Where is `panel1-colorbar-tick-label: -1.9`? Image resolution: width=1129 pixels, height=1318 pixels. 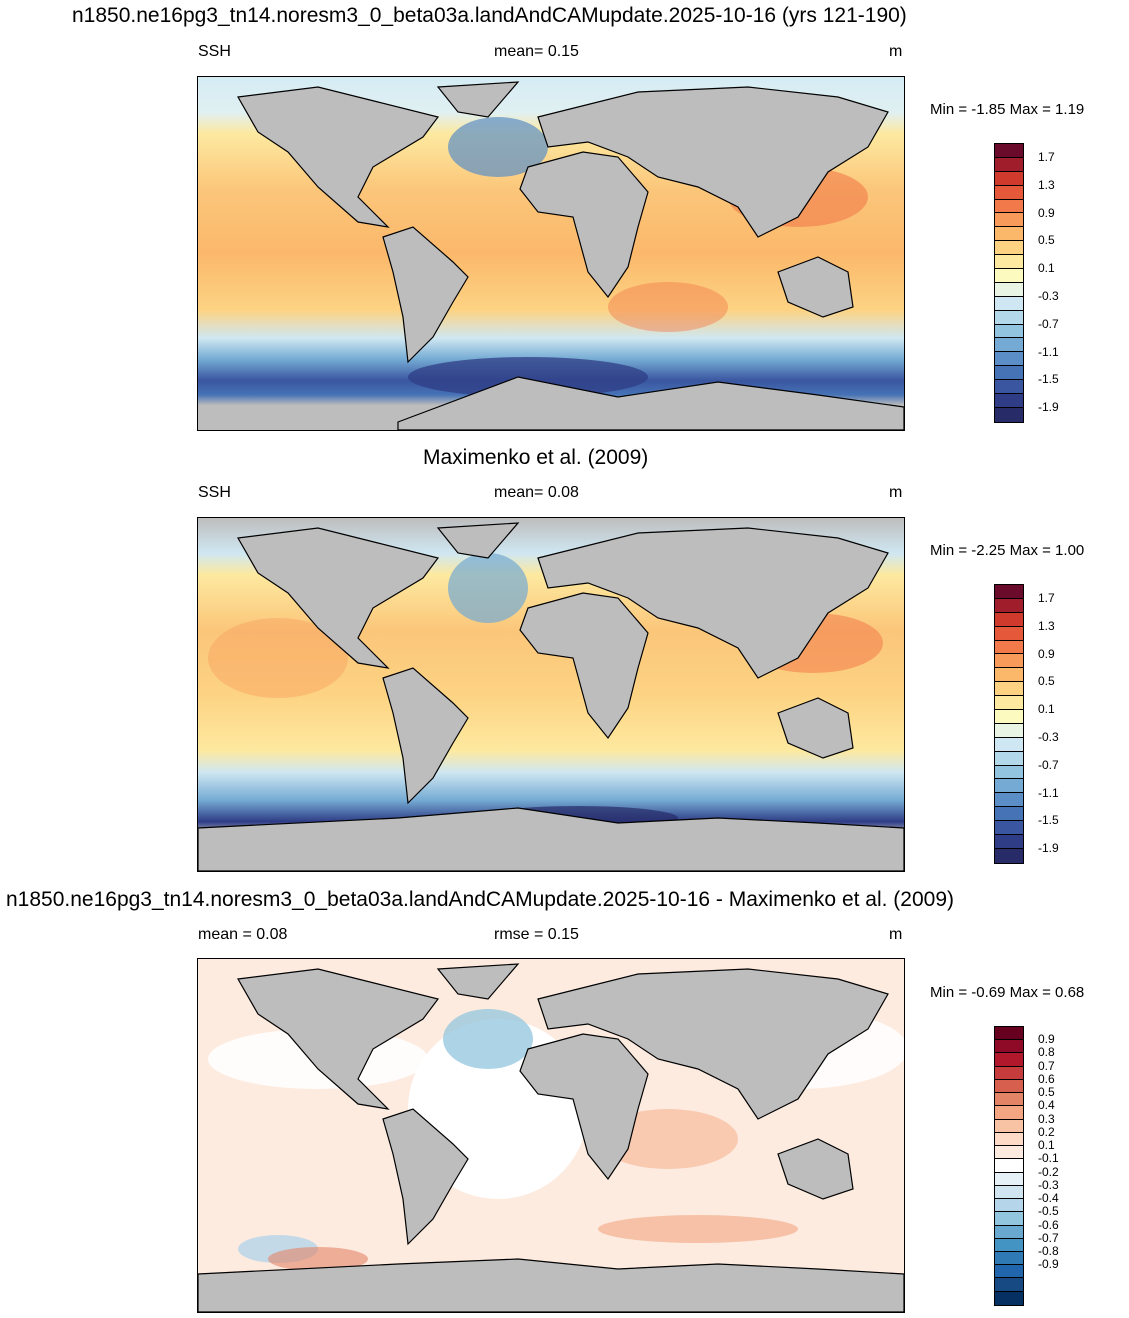
panel1-colorbar-tick-label: -1.9 is located at coordinates (1048, 407).